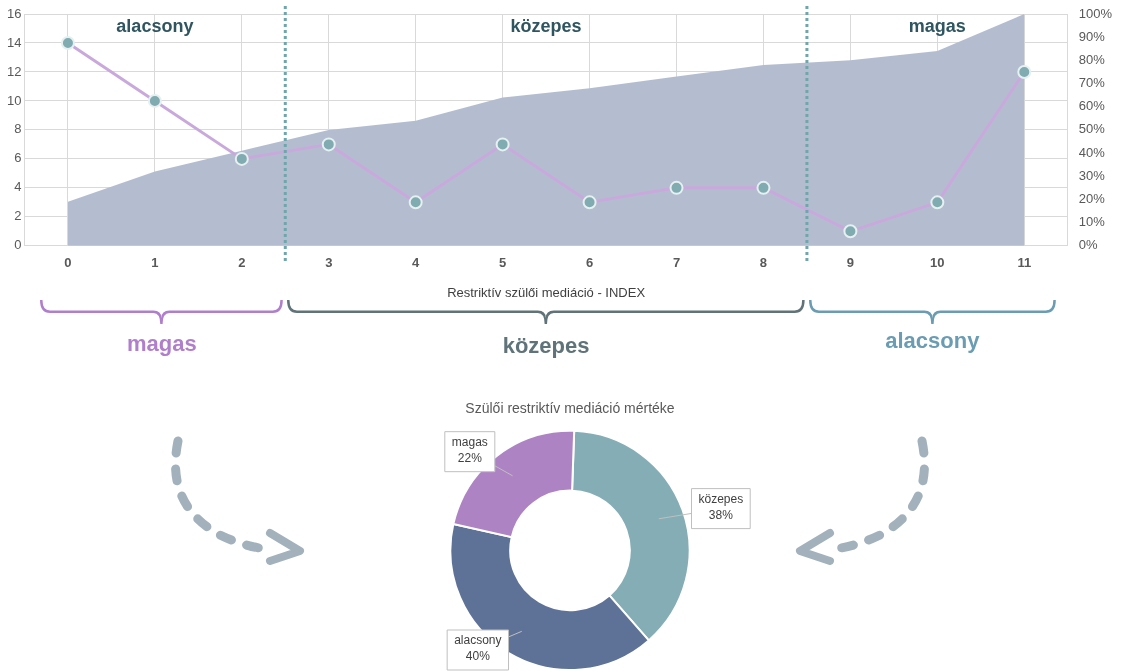 The image size is (1121, 671). I want to click on y-tick-label: 2, so click(18, 216).